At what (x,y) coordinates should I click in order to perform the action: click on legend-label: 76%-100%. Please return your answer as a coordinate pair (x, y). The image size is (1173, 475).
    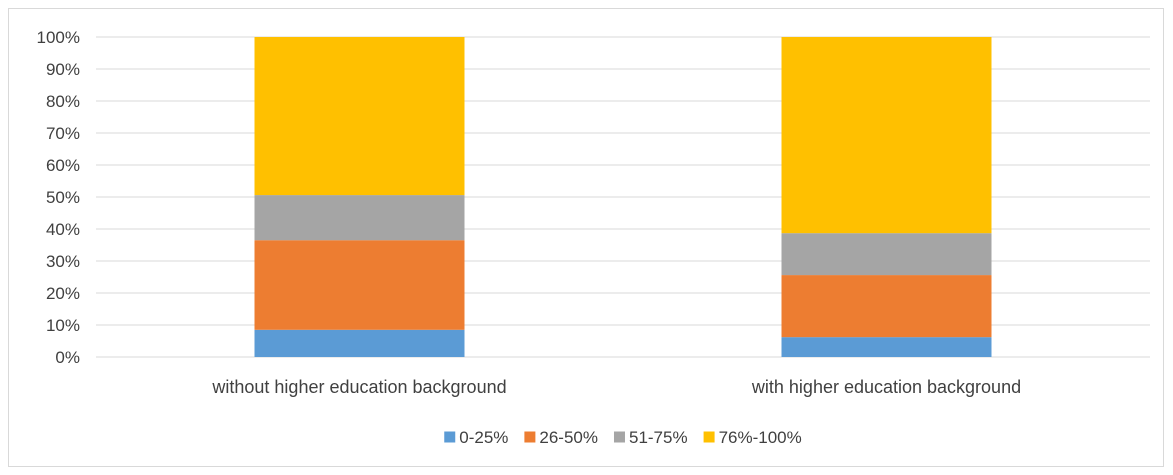
    Looking at the image, I should click on (760, 437).